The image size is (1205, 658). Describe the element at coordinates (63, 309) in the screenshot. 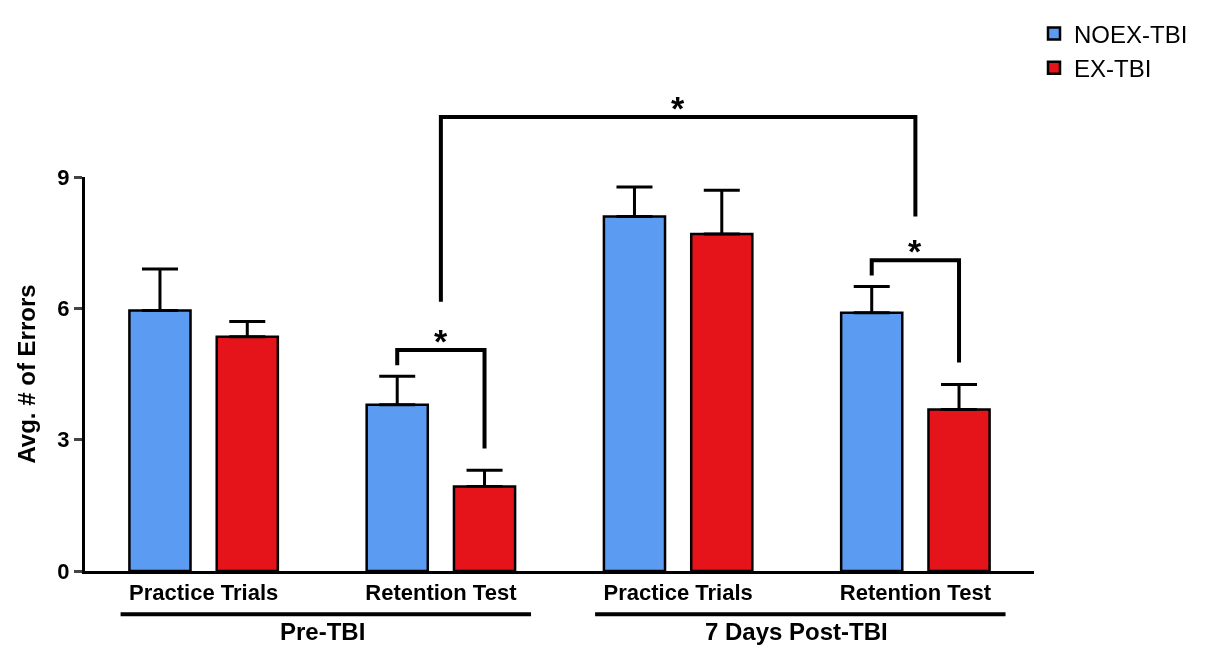

I see `y-tick-label: 6` at that location.